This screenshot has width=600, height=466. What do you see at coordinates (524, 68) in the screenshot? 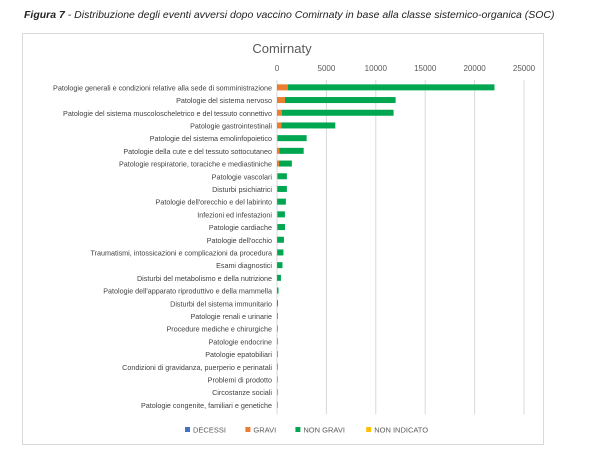
I see `x-tick-label: 25000` at bounding box center [524, 68].